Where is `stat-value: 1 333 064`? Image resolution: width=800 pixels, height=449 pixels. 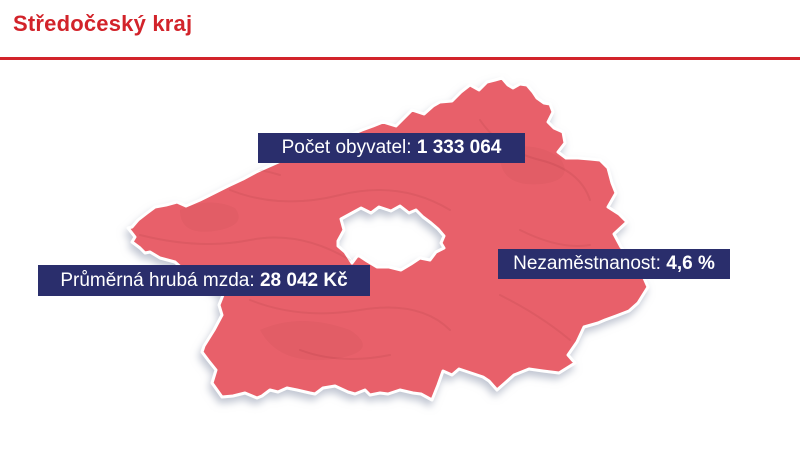 stat-value: 1 333 064 is located at coordinates (459, 147).